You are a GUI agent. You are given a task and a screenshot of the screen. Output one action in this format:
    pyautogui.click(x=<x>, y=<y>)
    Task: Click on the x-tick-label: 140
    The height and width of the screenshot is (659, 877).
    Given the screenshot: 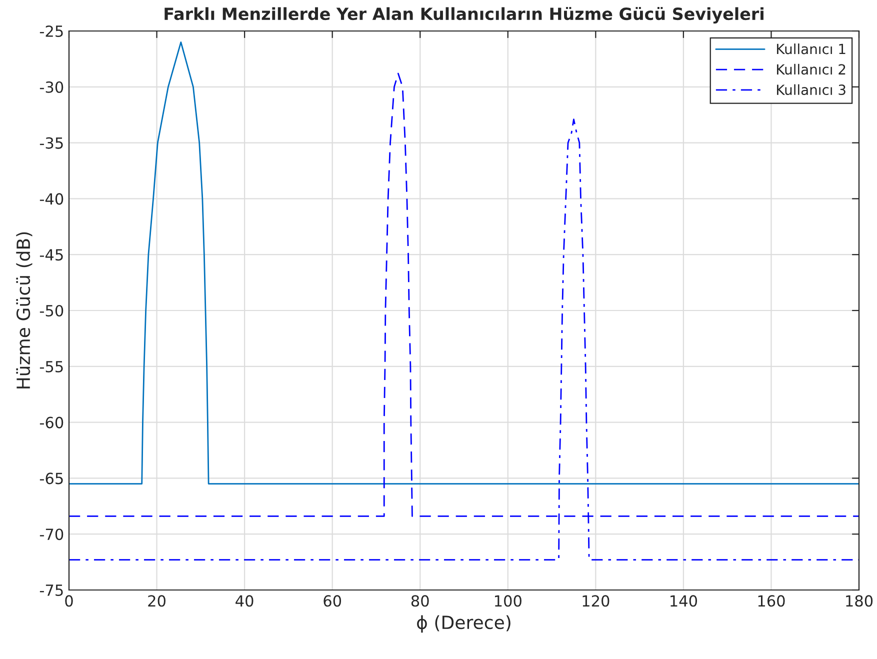 What is the action you would take?
    pyautogui.click(x=684, y=601)
    